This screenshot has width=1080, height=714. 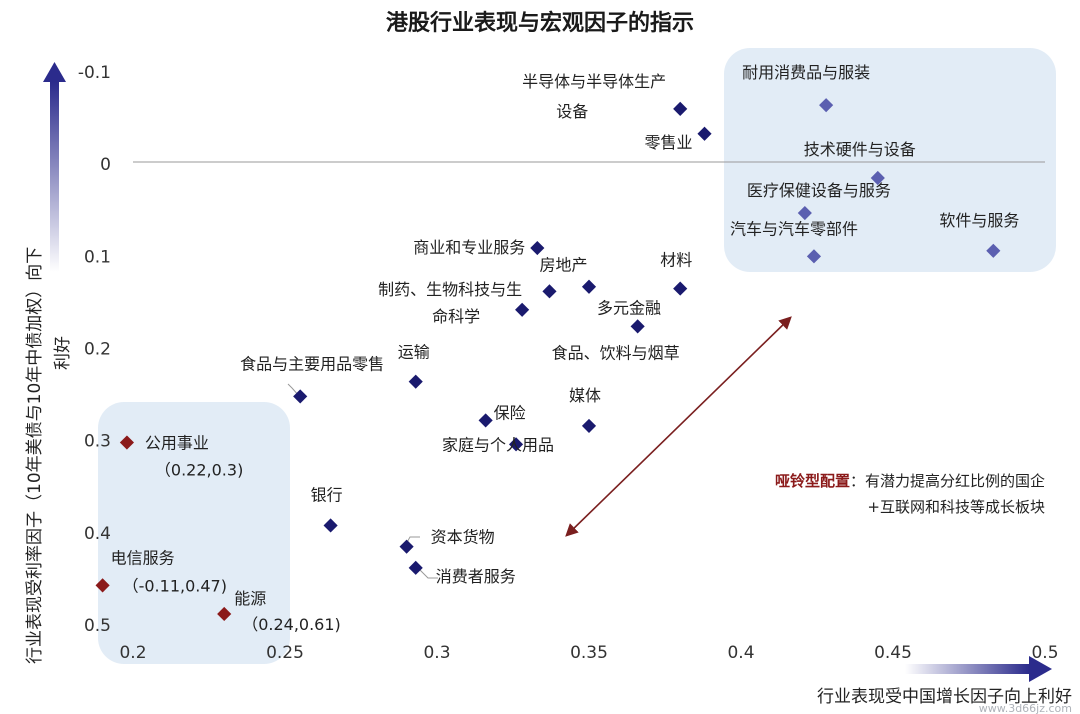 What do you see at coordinates (250, 598) in the screenshot?
I see `data-point-label: 能源` at bounding box center [250, 598].